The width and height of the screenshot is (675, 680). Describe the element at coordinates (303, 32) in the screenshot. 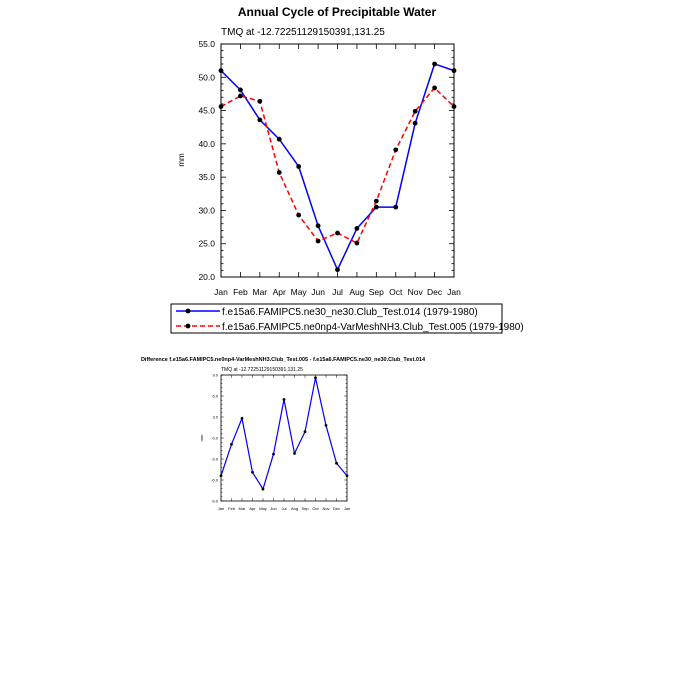

I see `chart-subtitle: TMQ at -12.72251129150391,131.25` at that location.